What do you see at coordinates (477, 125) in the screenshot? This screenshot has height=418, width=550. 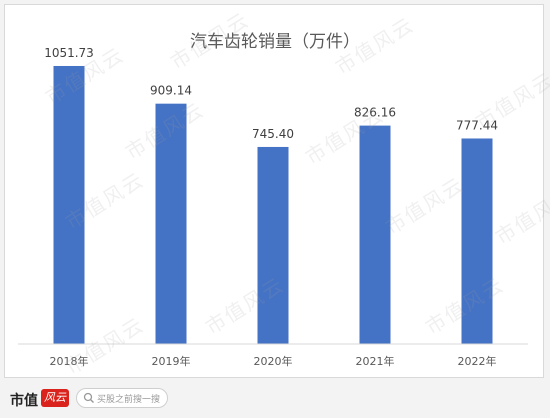 I see `data-label: 777.44` at bounding box center [477, 125].